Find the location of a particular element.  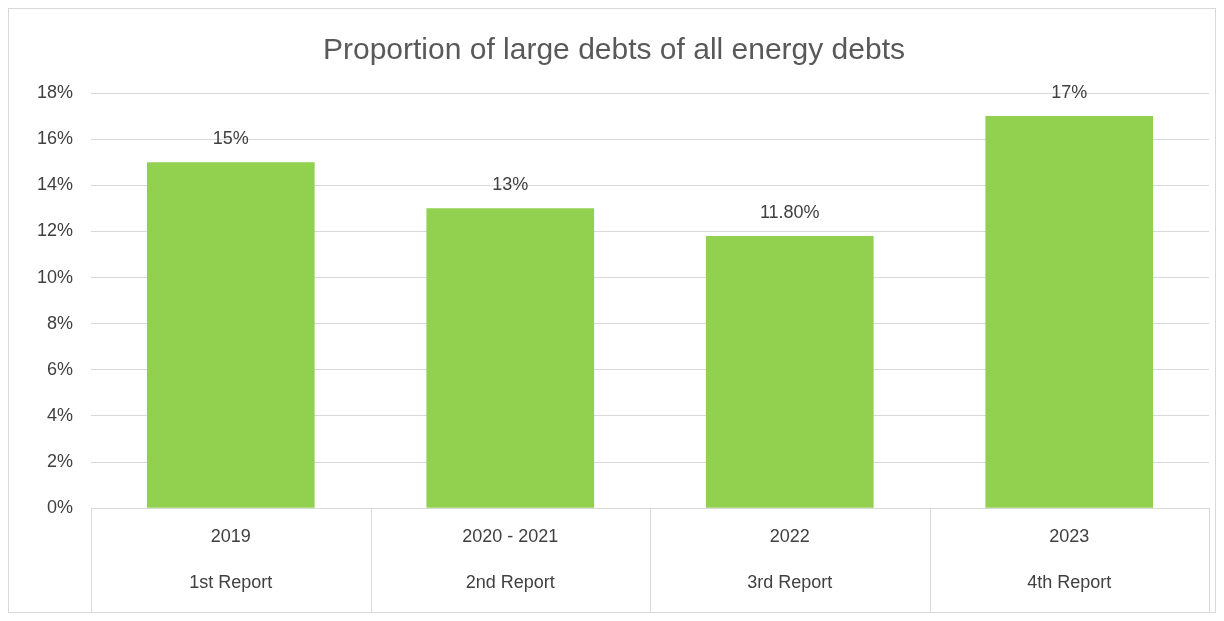

y-tick-label: 16% is located at coordinates (55, 138).